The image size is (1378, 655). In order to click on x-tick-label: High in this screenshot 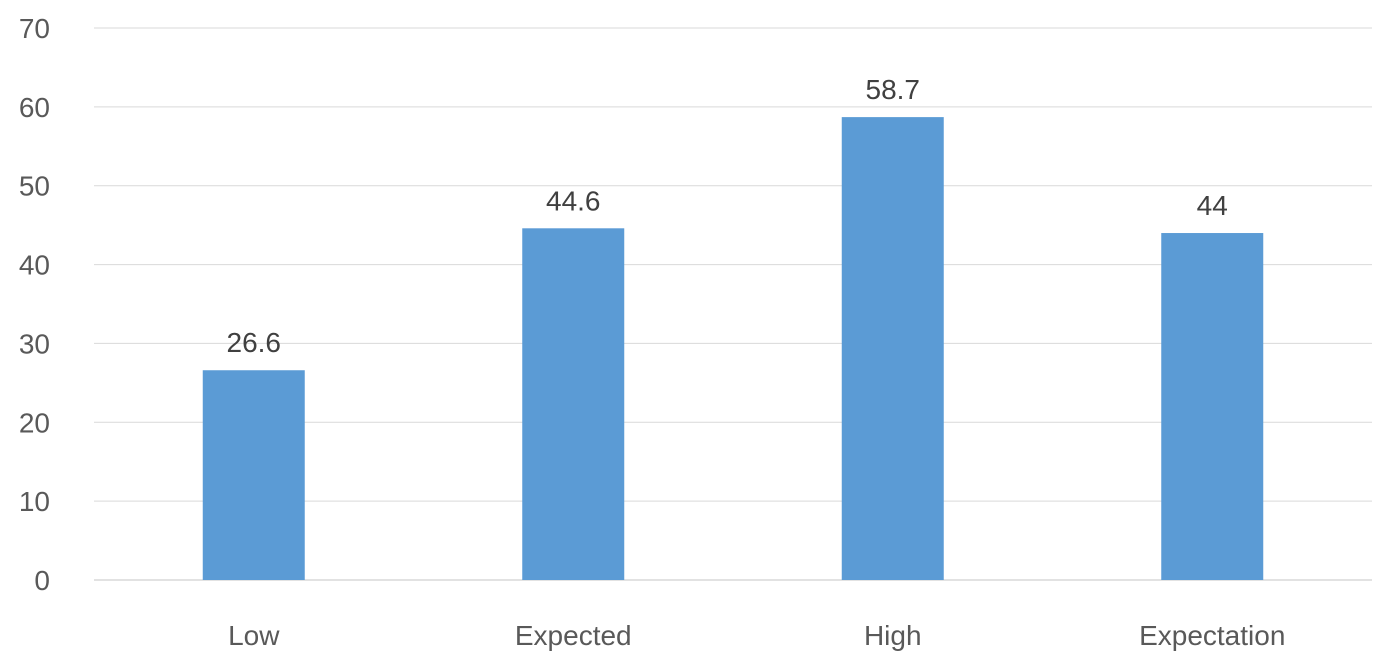, I will do `click(893, 635)`.